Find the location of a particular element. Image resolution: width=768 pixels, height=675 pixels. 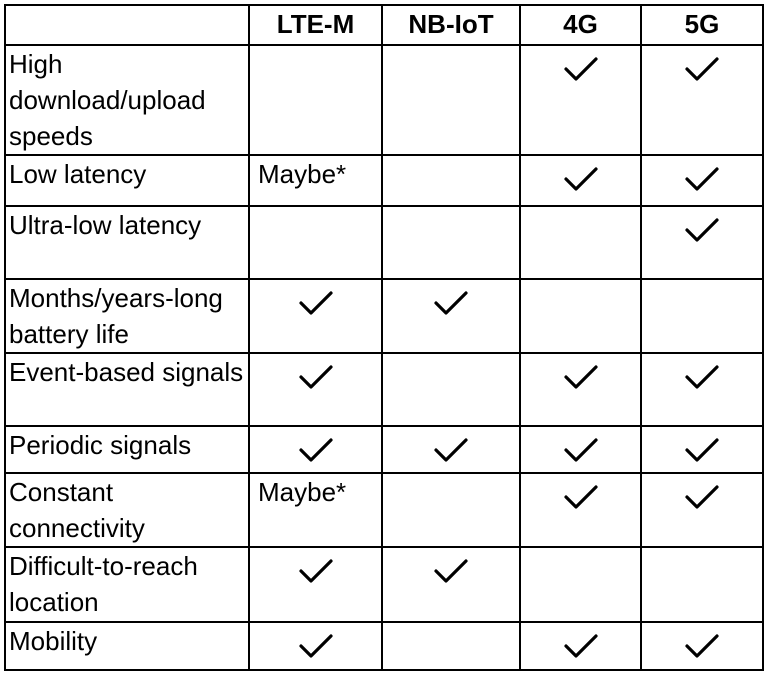

table-row: Event-based signals is located at coordinates (384, 389).